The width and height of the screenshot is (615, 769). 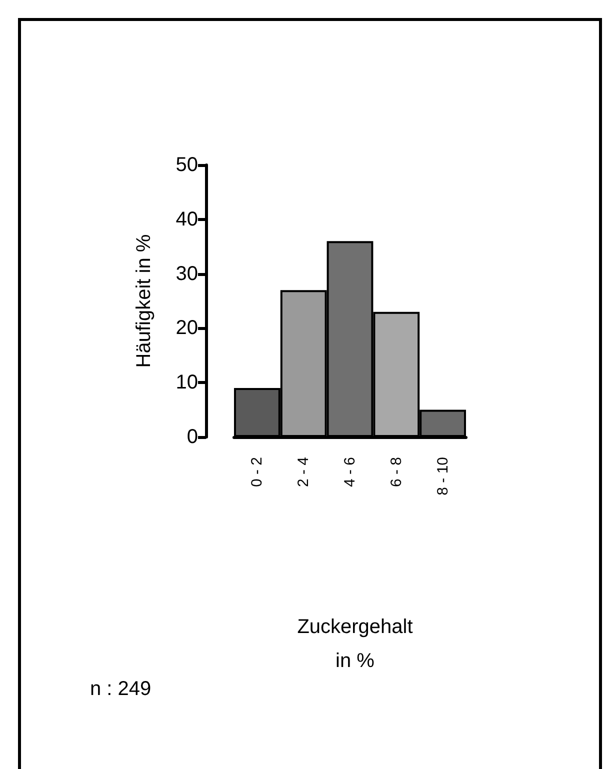 What do you see at coordinates (257, 472) in the screenshot?
I see `x-tick-label: 0 - 2` at bounding box center [257, 472].